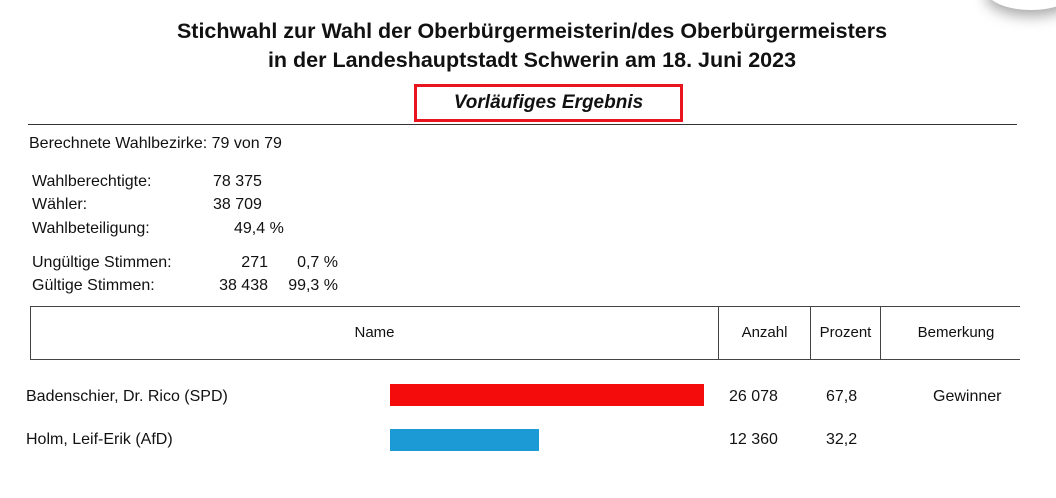 This screenshot has height=498, width=1056. Describe the element at coordinates (91, 228) in the screenshot. I see `turnout-label: Wahlbeteiligung:` at that location.